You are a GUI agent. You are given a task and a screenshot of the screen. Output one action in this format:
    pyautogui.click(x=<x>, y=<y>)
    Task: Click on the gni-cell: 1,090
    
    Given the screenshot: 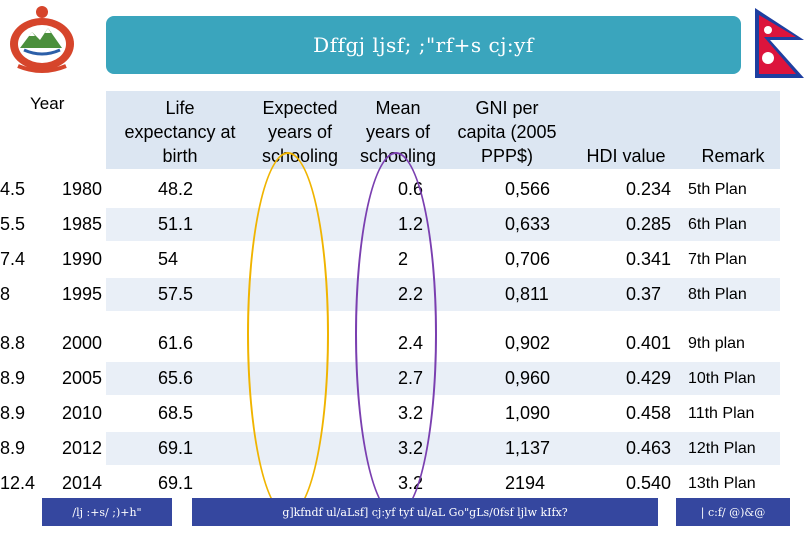 What is the action you would take?
    pyautogui.click(x=528, y=413)
    